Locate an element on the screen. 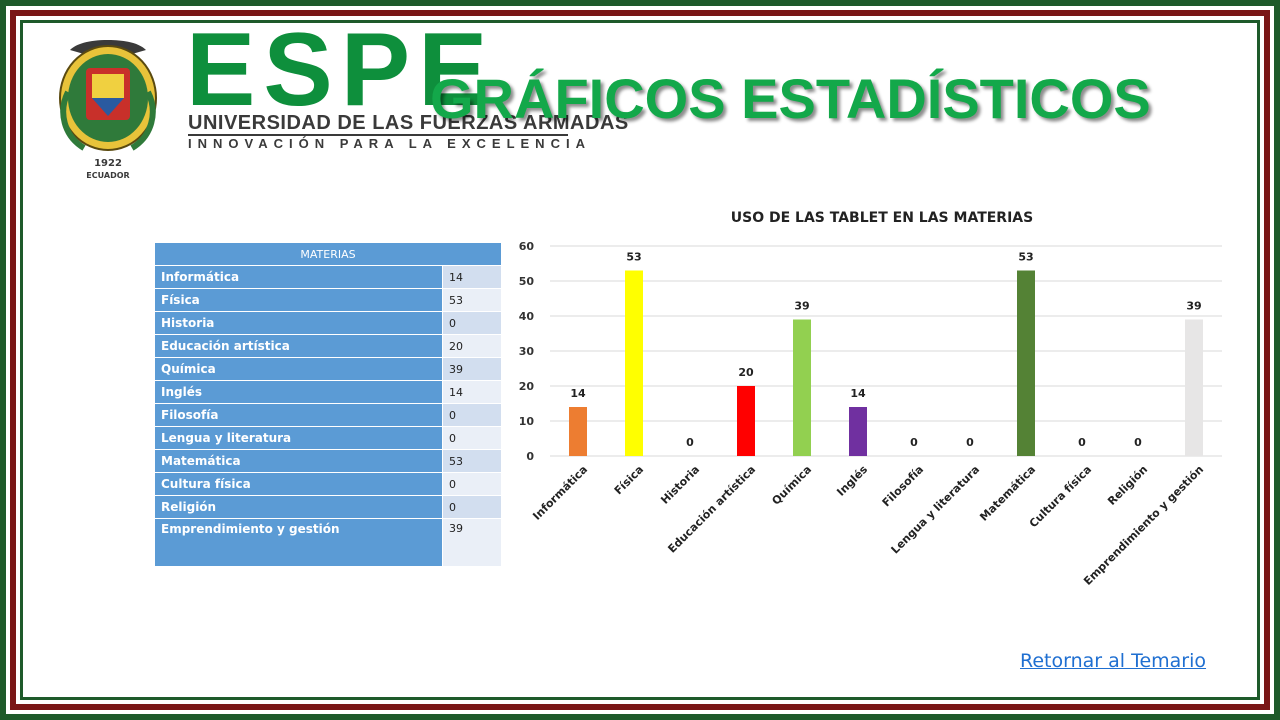 The width and height of the screenshot is (1280, 720). y-tick-label: 20 is located at coordinates (527, 386).